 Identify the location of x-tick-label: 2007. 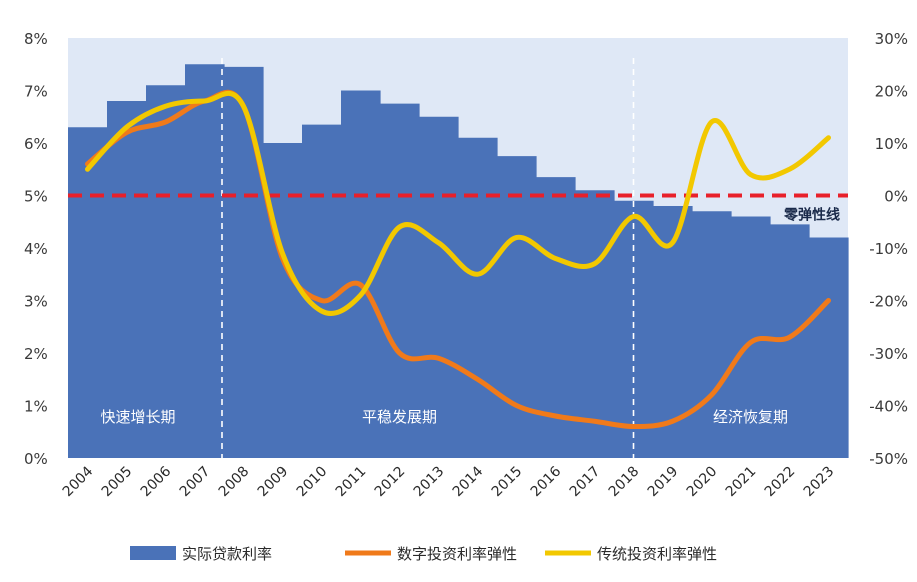
(195, 482).